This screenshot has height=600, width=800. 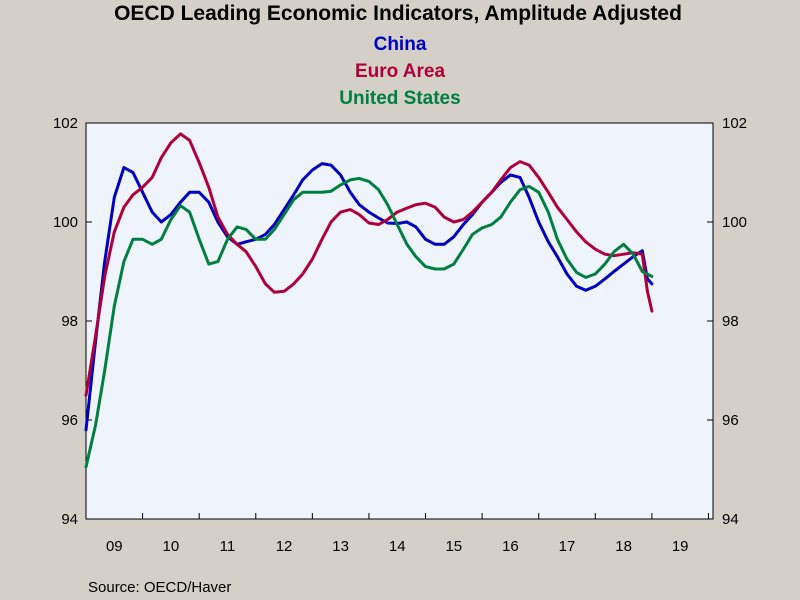 What do you see at coordinates (397, 546) in the screenshot?
I see `x-tick-label: 14` at bounding box center [397, 546].